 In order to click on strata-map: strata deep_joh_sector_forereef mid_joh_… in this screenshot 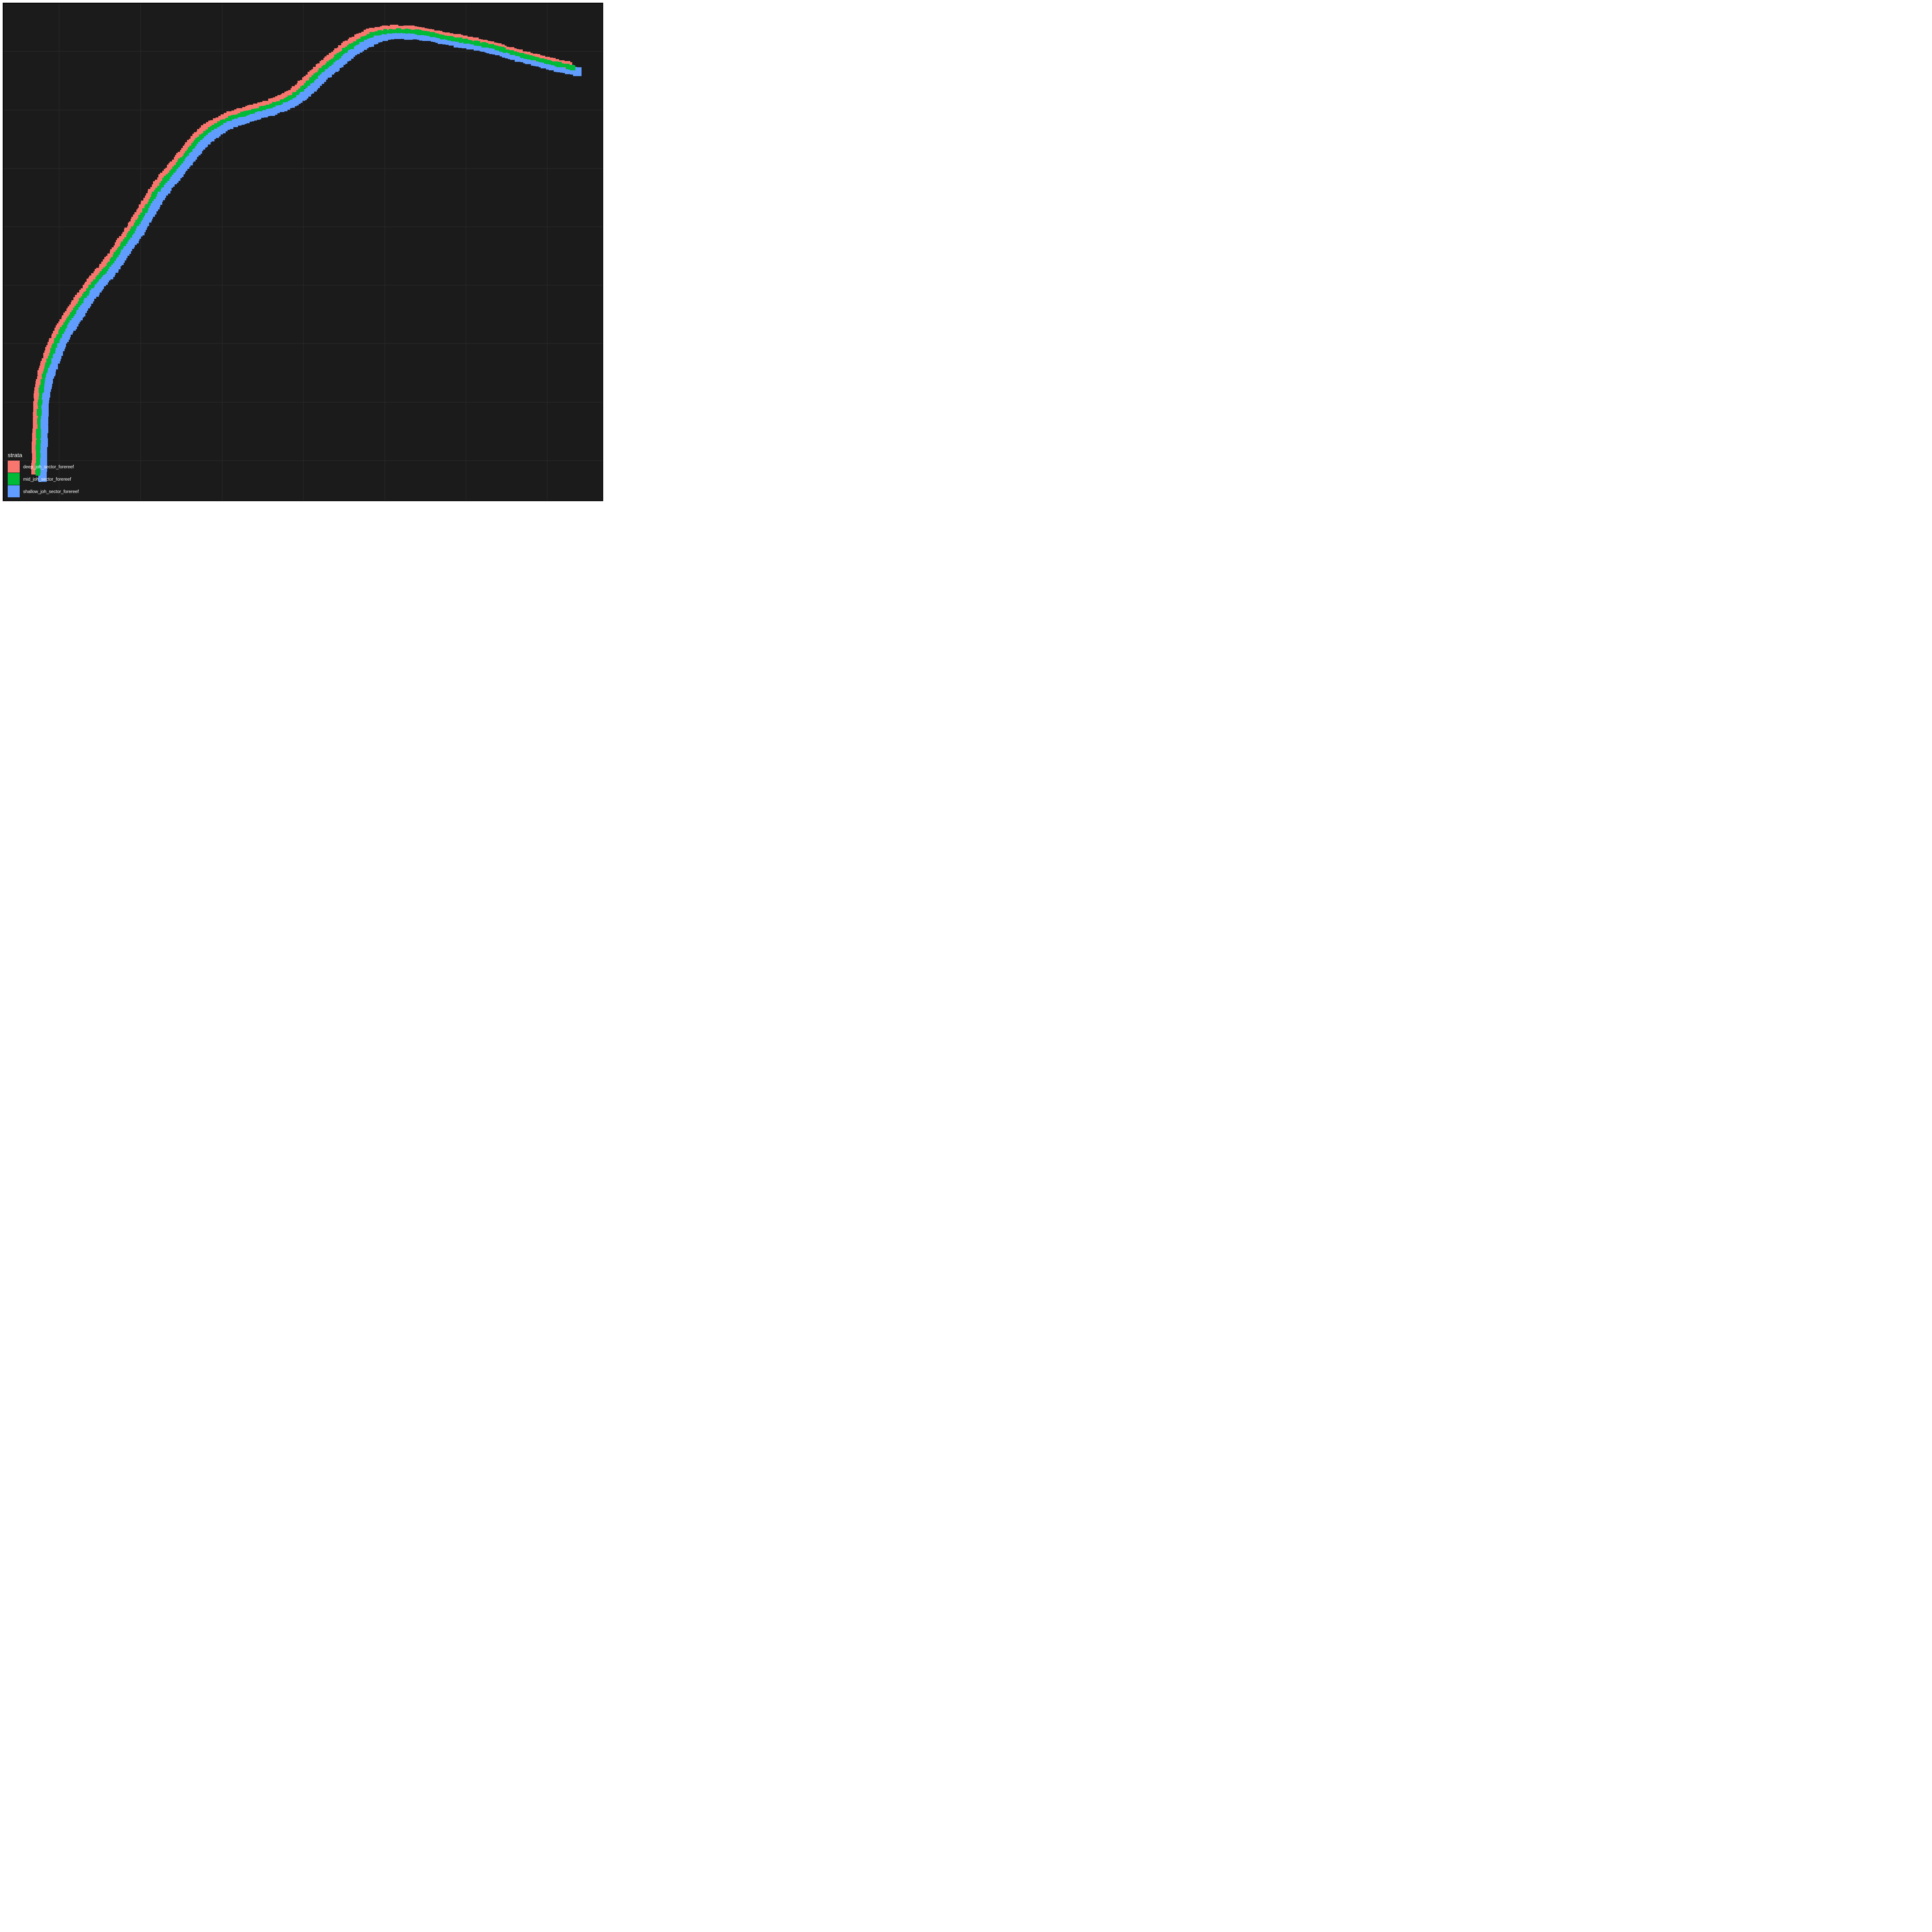, I will do `click(303, 252)`.